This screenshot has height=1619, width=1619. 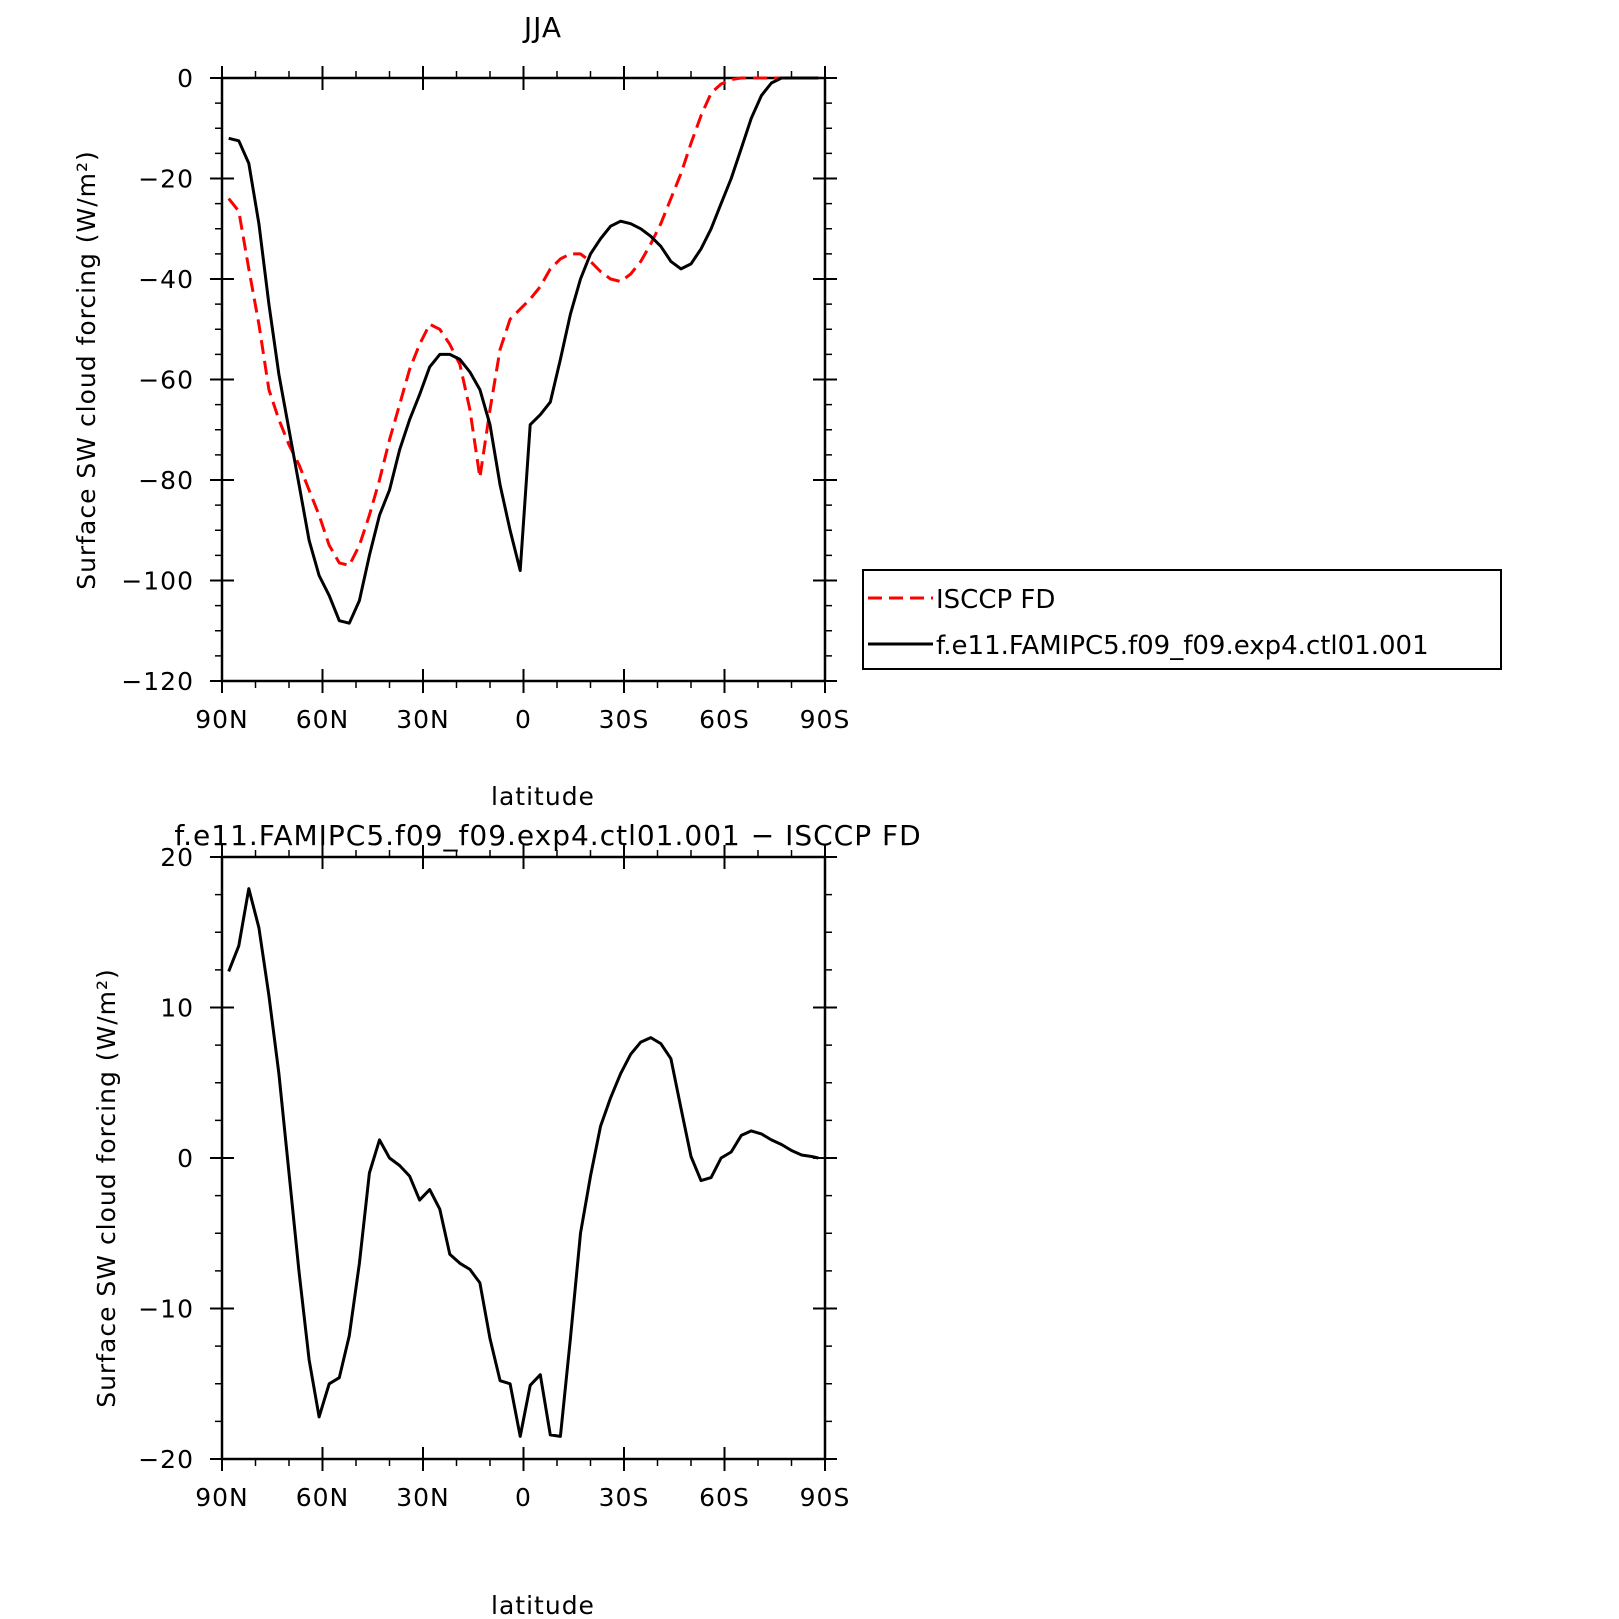 I want to click on chart-title: JJA, so click(x=542, y=27).